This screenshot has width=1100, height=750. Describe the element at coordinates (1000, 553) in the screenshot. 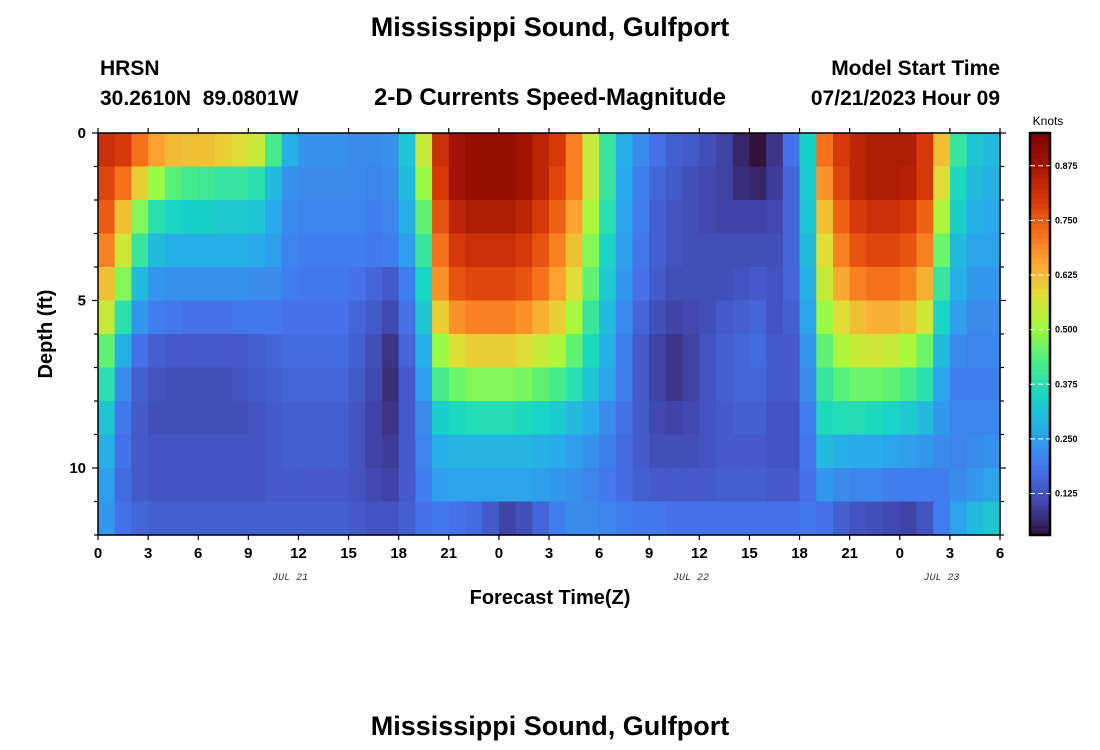

I see `x-tick-label: 6` at that location.